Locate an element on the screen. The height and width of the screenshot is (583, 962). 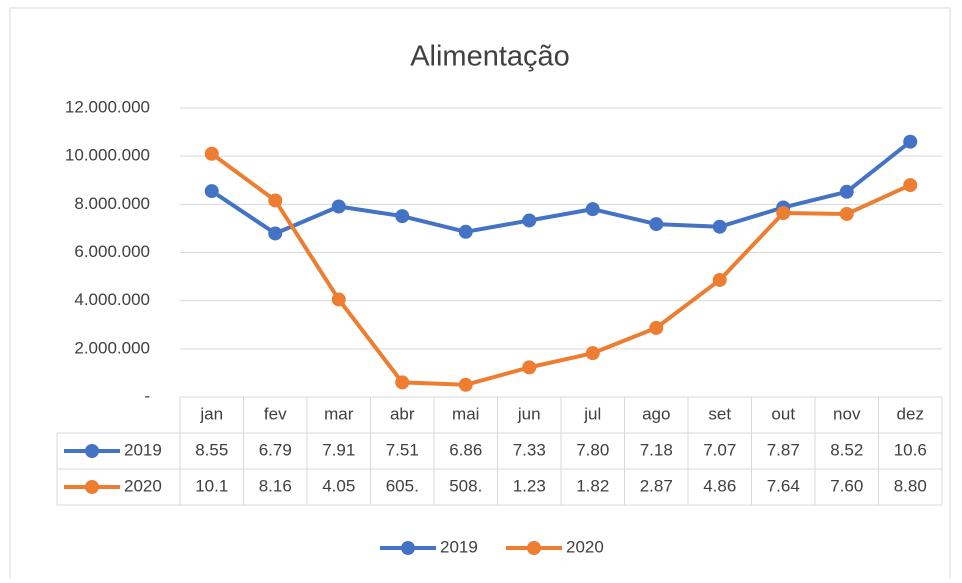
table-cell: 7.64 is located at coordinates (783, 485).